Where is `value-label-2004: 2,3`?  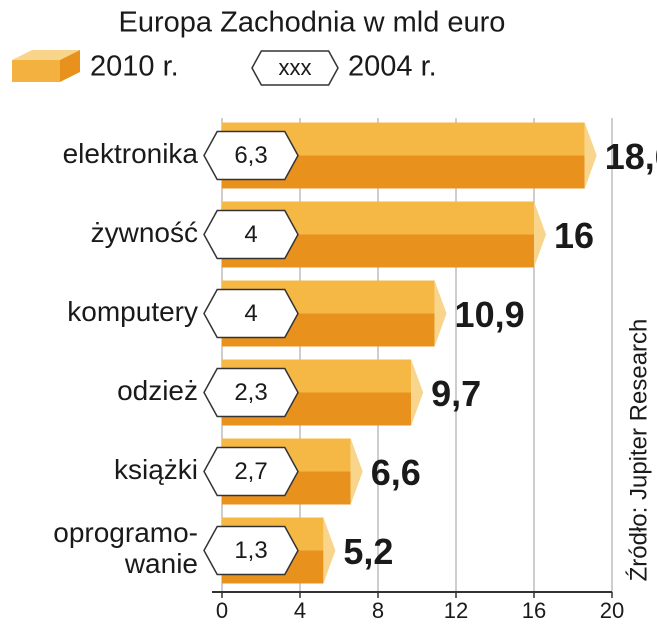
value-label-2004: 2,3 is located at coordinates (250, 392).